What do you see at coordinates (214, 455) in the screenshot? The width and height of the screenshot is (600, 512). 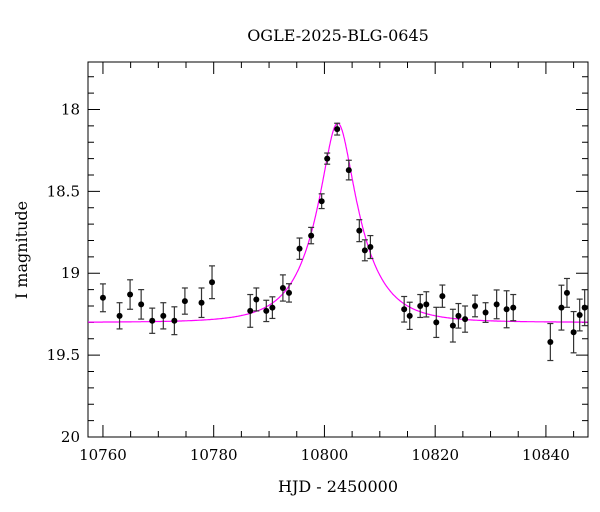 I see `x-tick-label: 10780` at bounding box center [214, 455].